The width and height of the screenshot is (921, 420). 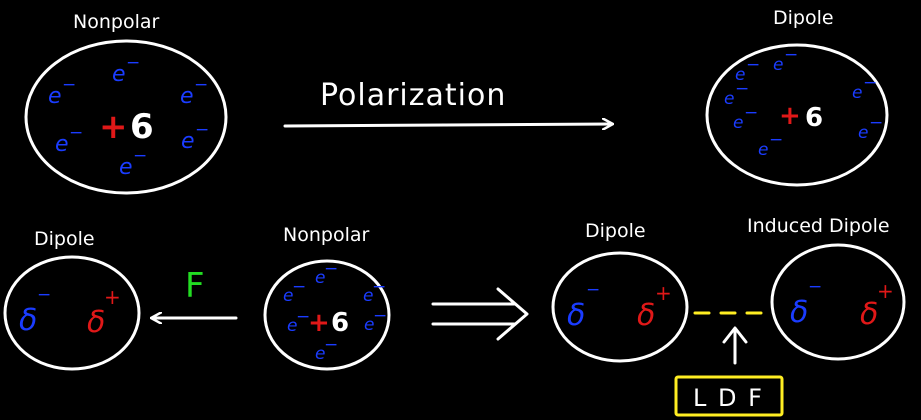 I want to click on implies-arrow, so click(x=480, y=314).